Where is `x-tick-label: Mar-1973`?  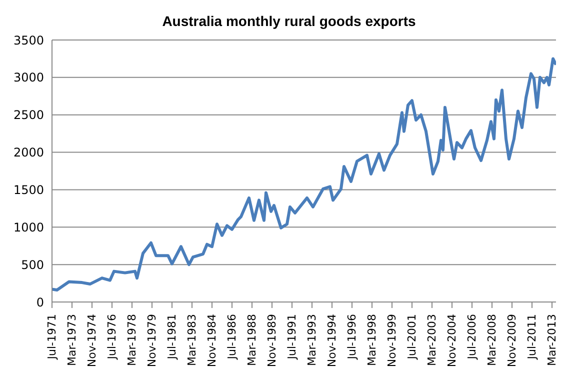 x-tick-label: Mar-1973 is located at coordinates (72, 340).